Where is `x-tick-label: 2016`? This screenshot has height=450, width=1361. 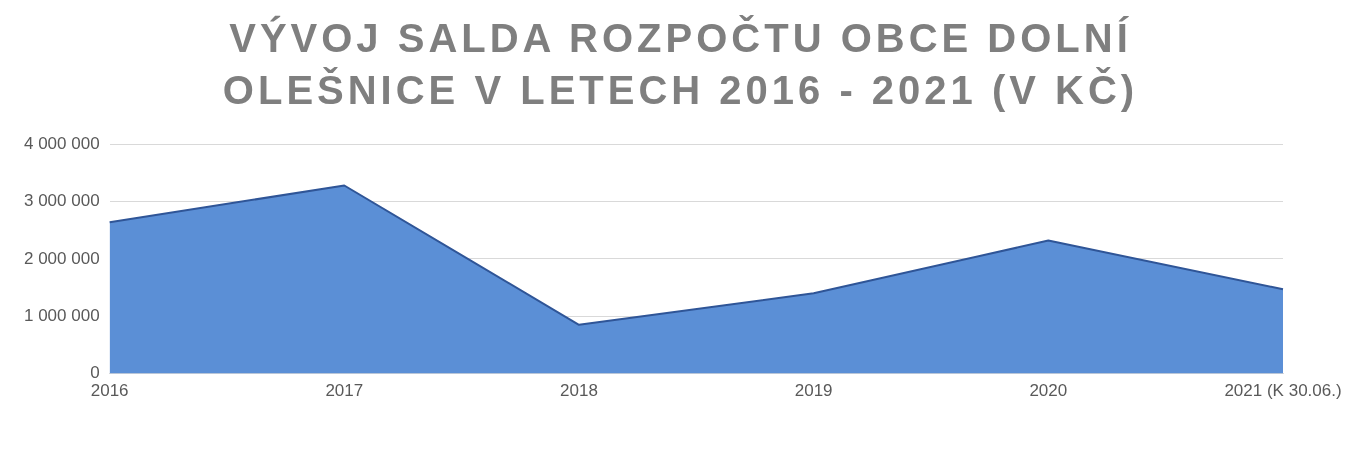 x-tick-label: 2016 is located at coordinates (109, 391).